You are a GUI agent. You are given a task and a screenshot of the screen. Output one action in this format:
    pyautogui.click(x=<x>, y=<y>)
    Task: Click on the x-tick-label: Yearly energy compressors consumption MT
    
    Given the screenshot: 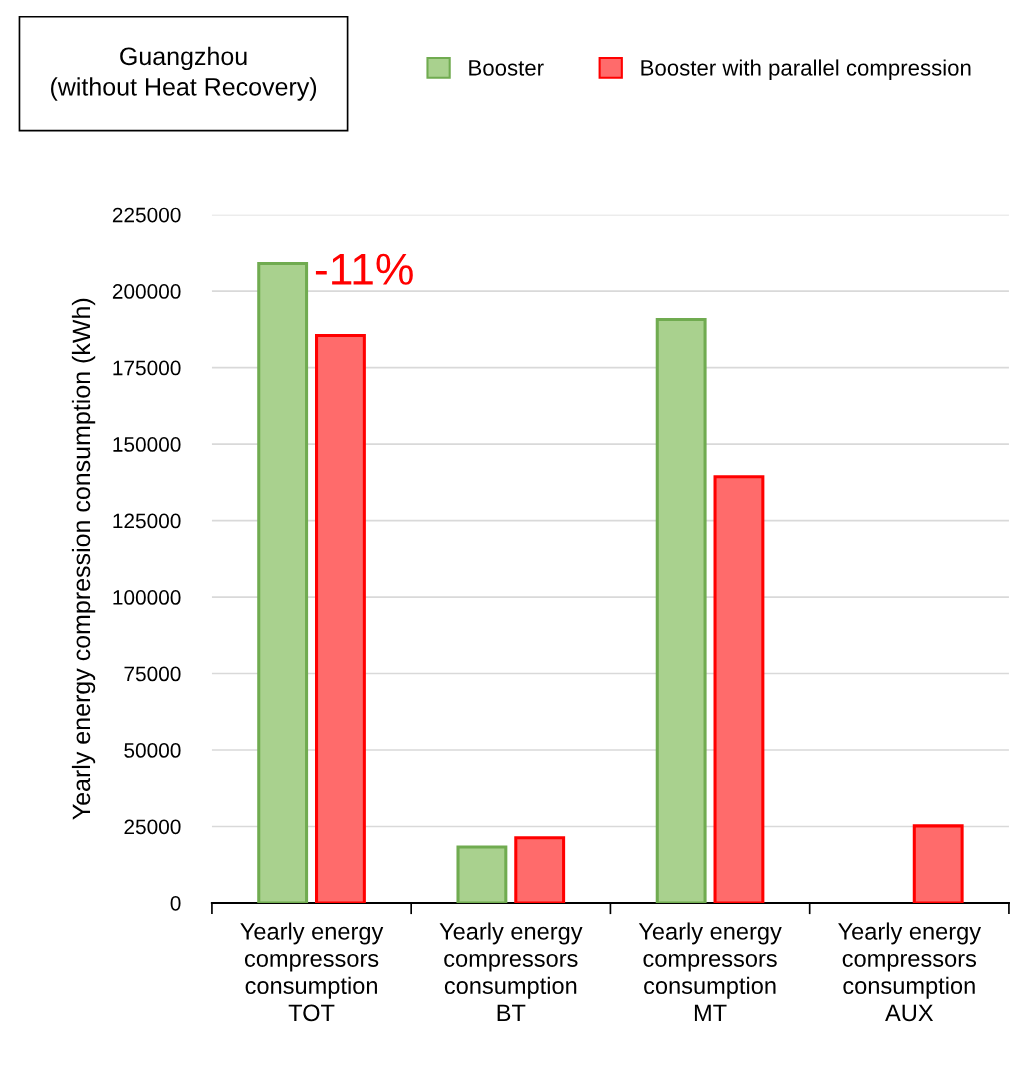 What is the action you would take?
    pyautogui.click(x=710, y=971)
    